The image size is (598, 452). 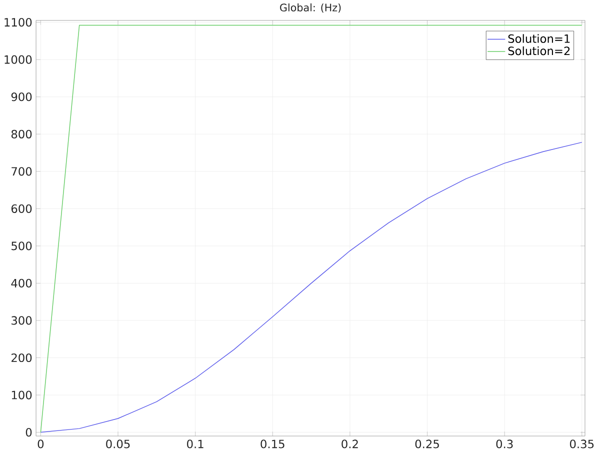 What do you see at coordinates (22, 320) in the screenshot?
I see `y-tick-label: 300` at bounding box center [22, 320].